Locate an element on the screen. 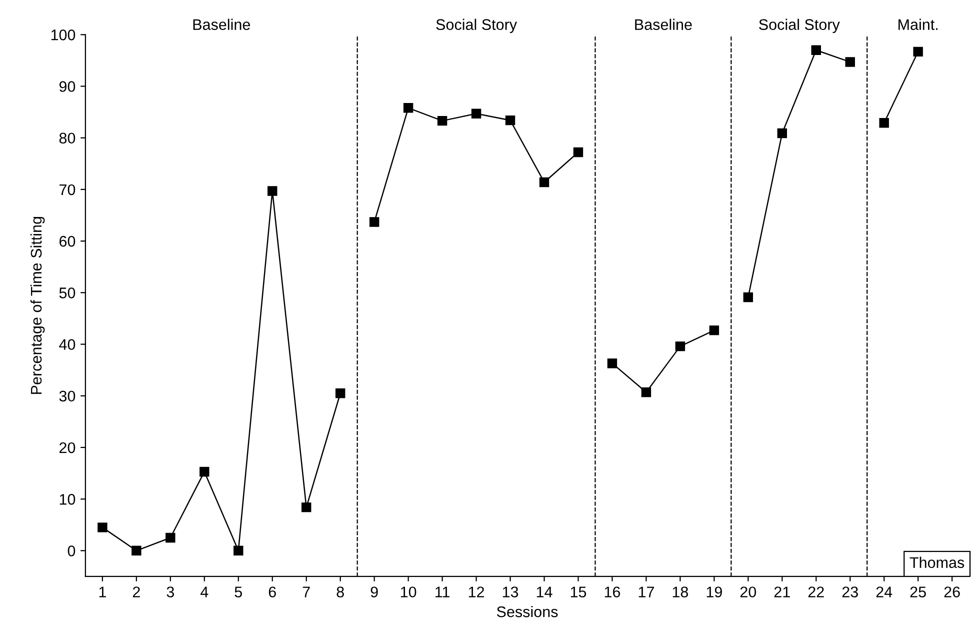 The image size is (971, 630). x-tick-label: 16 is located at coordinates (612, 592).